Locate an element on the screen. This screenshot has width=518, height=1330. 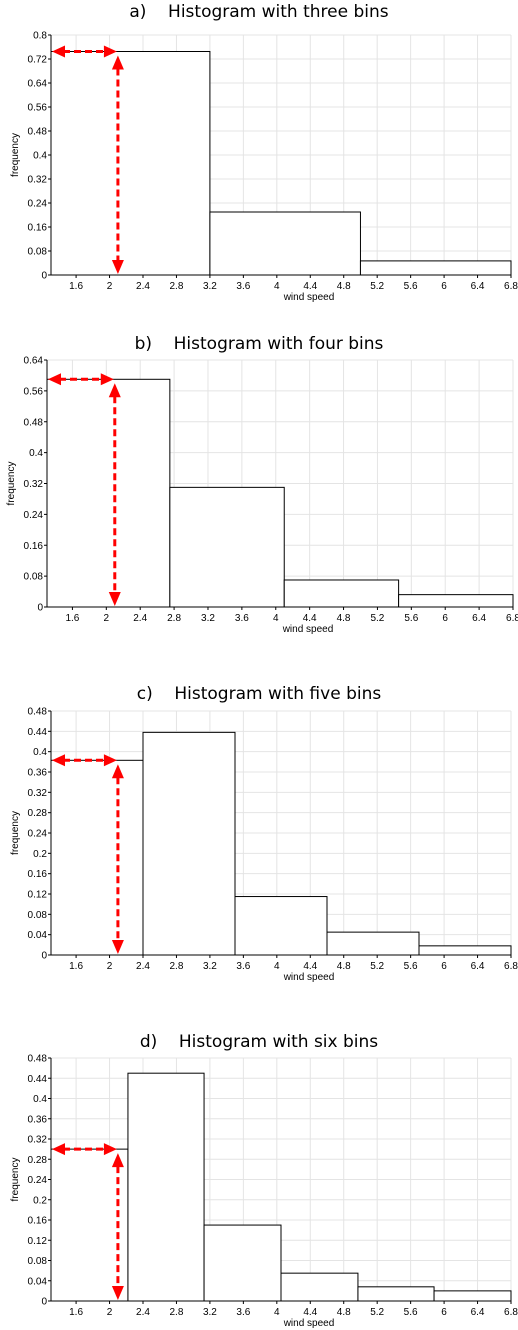
reading-arrows is located at coordinates (84, 489).